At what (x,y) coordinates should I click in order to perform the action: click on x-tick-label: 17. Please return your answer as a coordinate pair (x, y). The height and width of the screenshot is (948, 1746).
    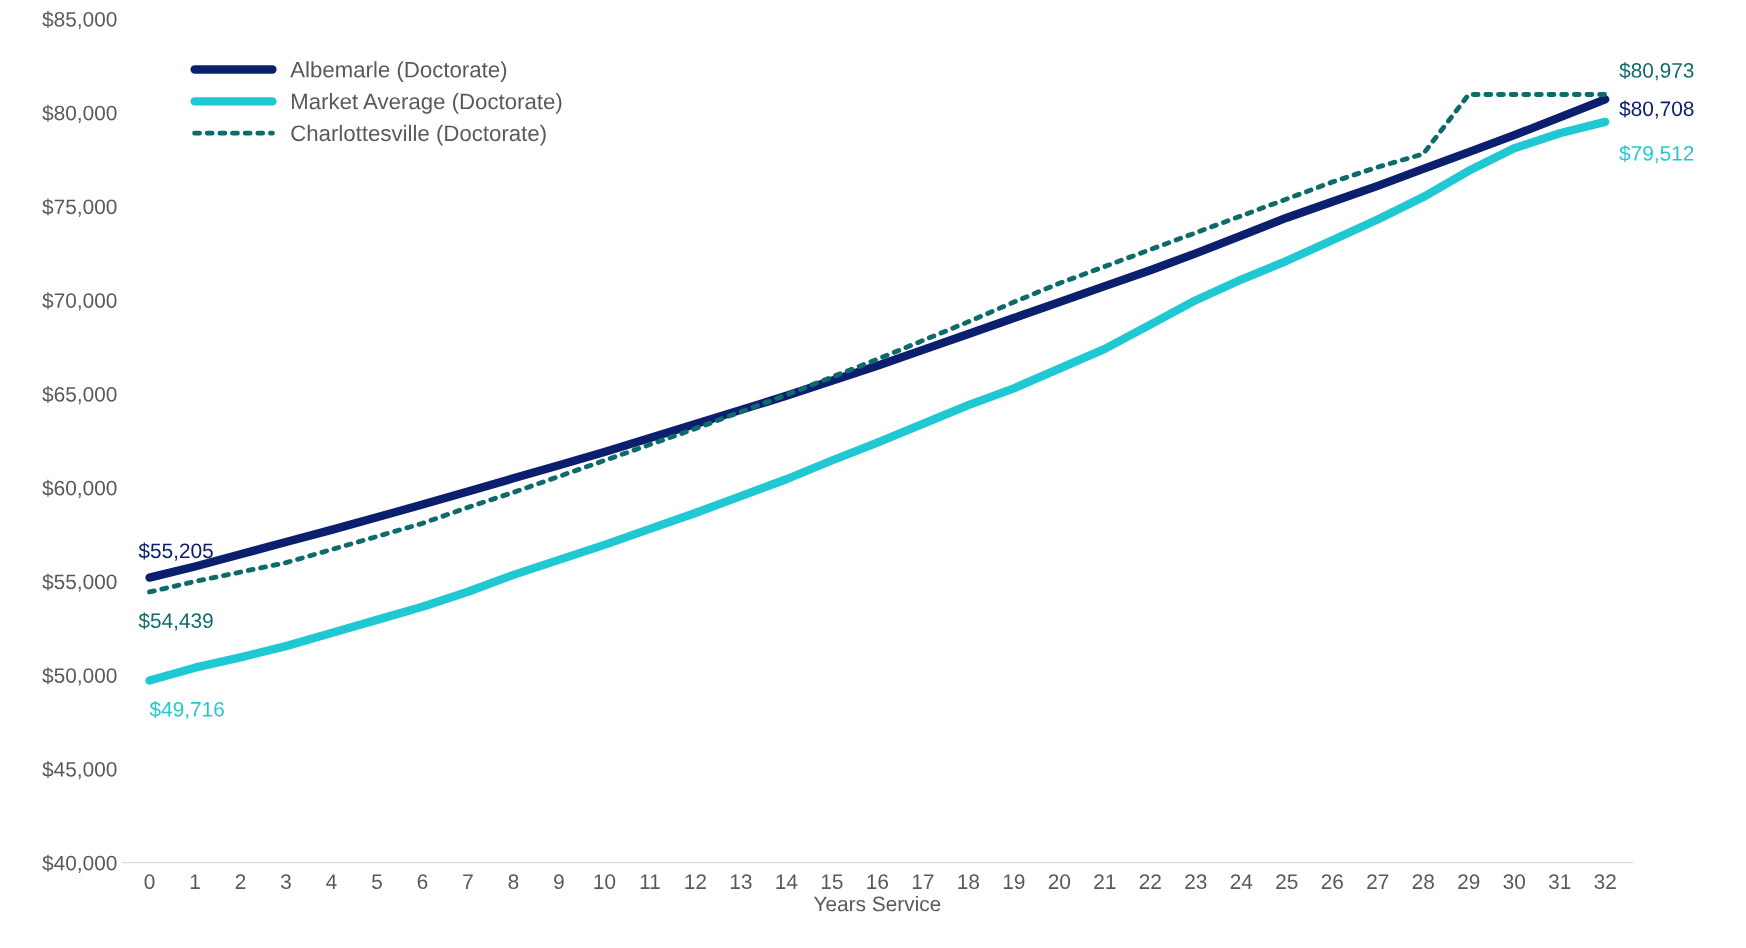
    Looking at the image, I should click on (923, 881).